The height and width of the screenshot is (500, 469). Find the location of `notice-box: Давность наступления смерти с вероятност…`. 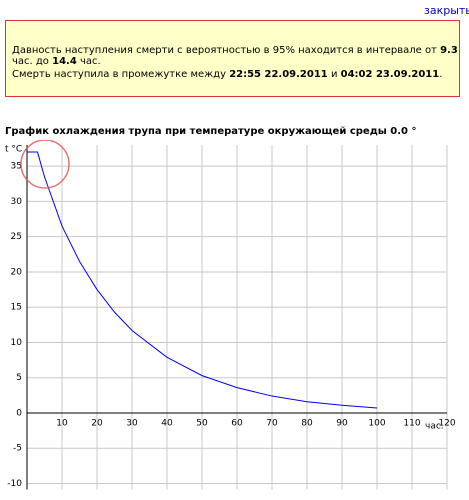

notice-box: Давность наступления смерти с вероятност… is located at coordinates (232, 58).